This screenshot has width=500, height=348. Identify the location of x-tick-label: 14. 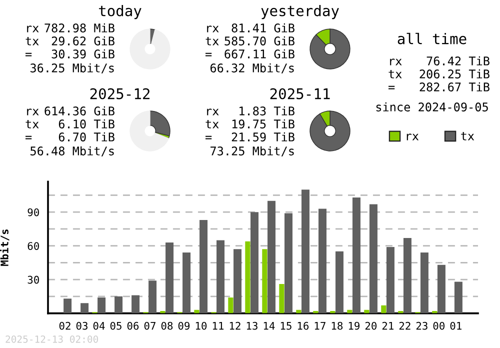
(269, 326).